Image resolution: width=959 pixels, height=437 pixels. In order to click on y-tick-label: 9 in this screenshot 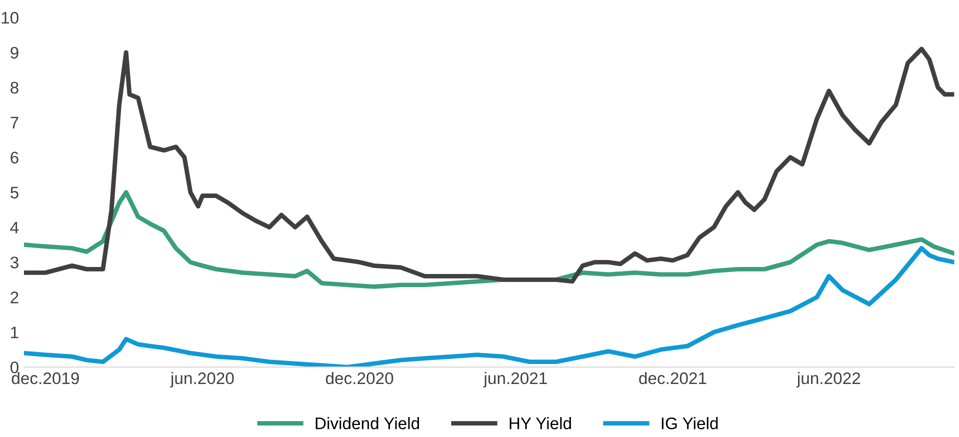, I will do `click(14, 52)`.